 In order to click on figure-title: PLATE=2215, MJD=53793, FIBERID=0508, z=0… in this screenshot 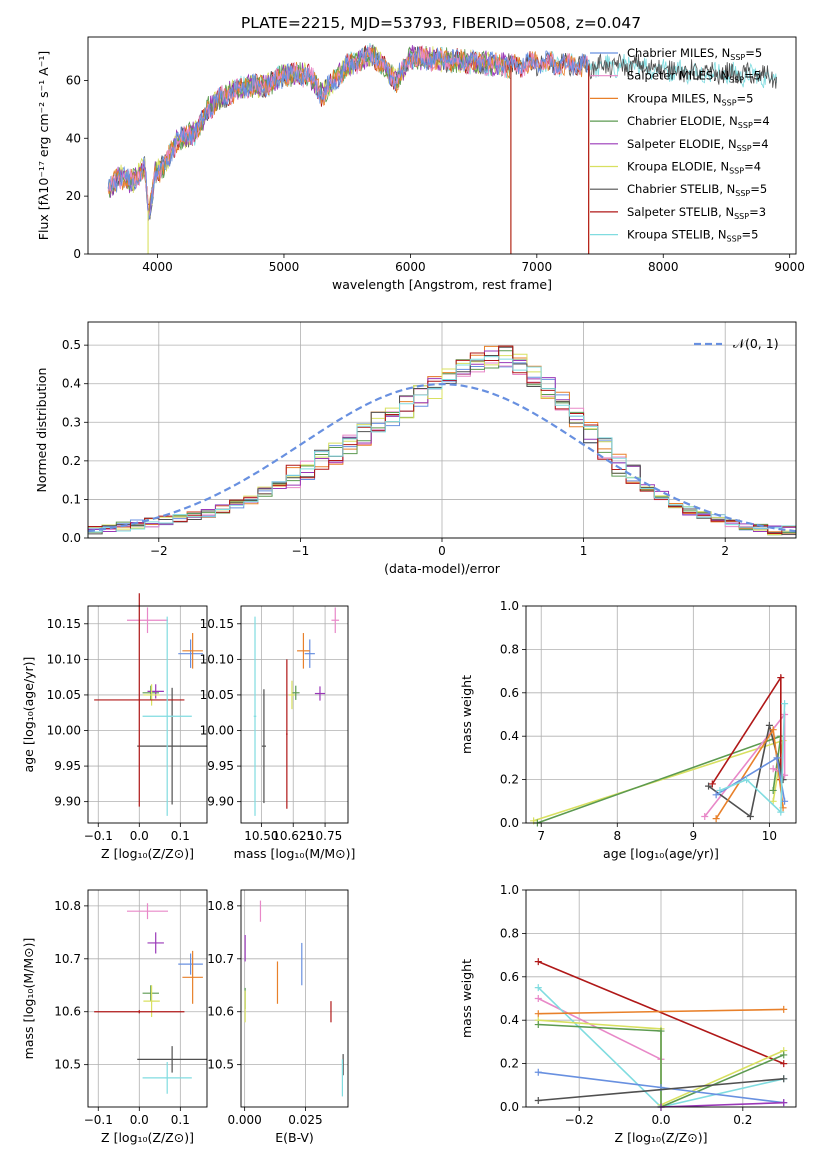, I will do `click(441, 23)`.